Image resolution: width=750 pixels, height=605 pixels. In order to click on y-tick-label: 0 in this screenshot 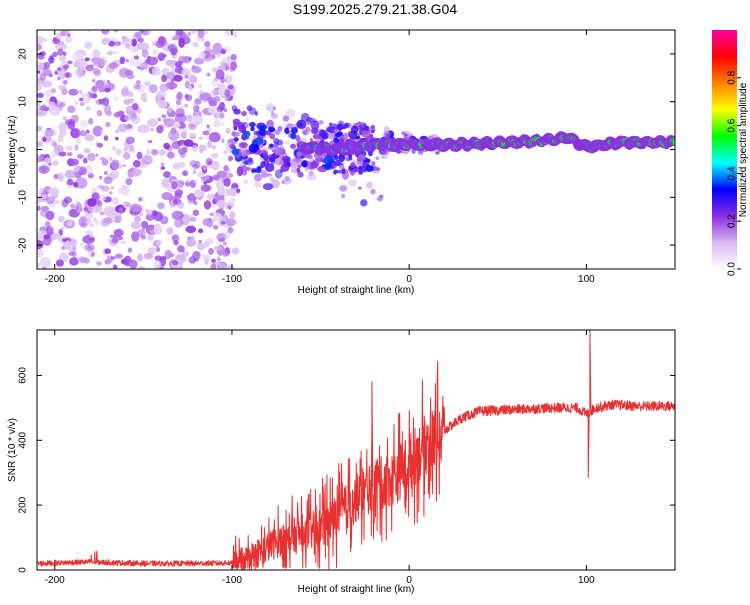, I will do `click(23, 570)`.